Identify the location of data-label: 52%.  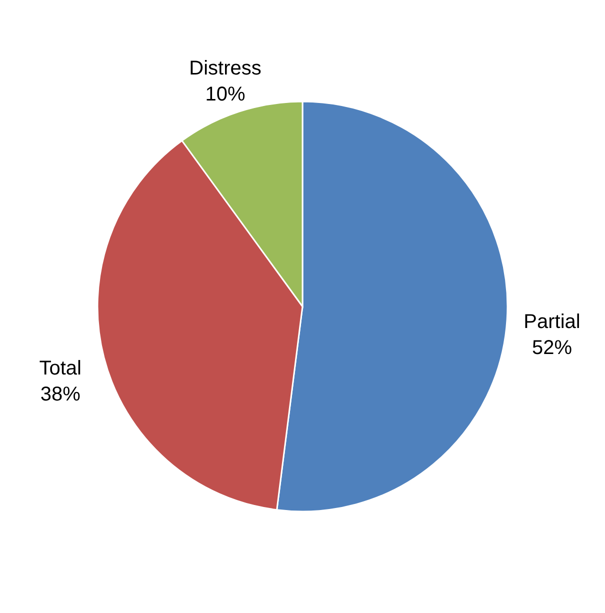
(552, 348).